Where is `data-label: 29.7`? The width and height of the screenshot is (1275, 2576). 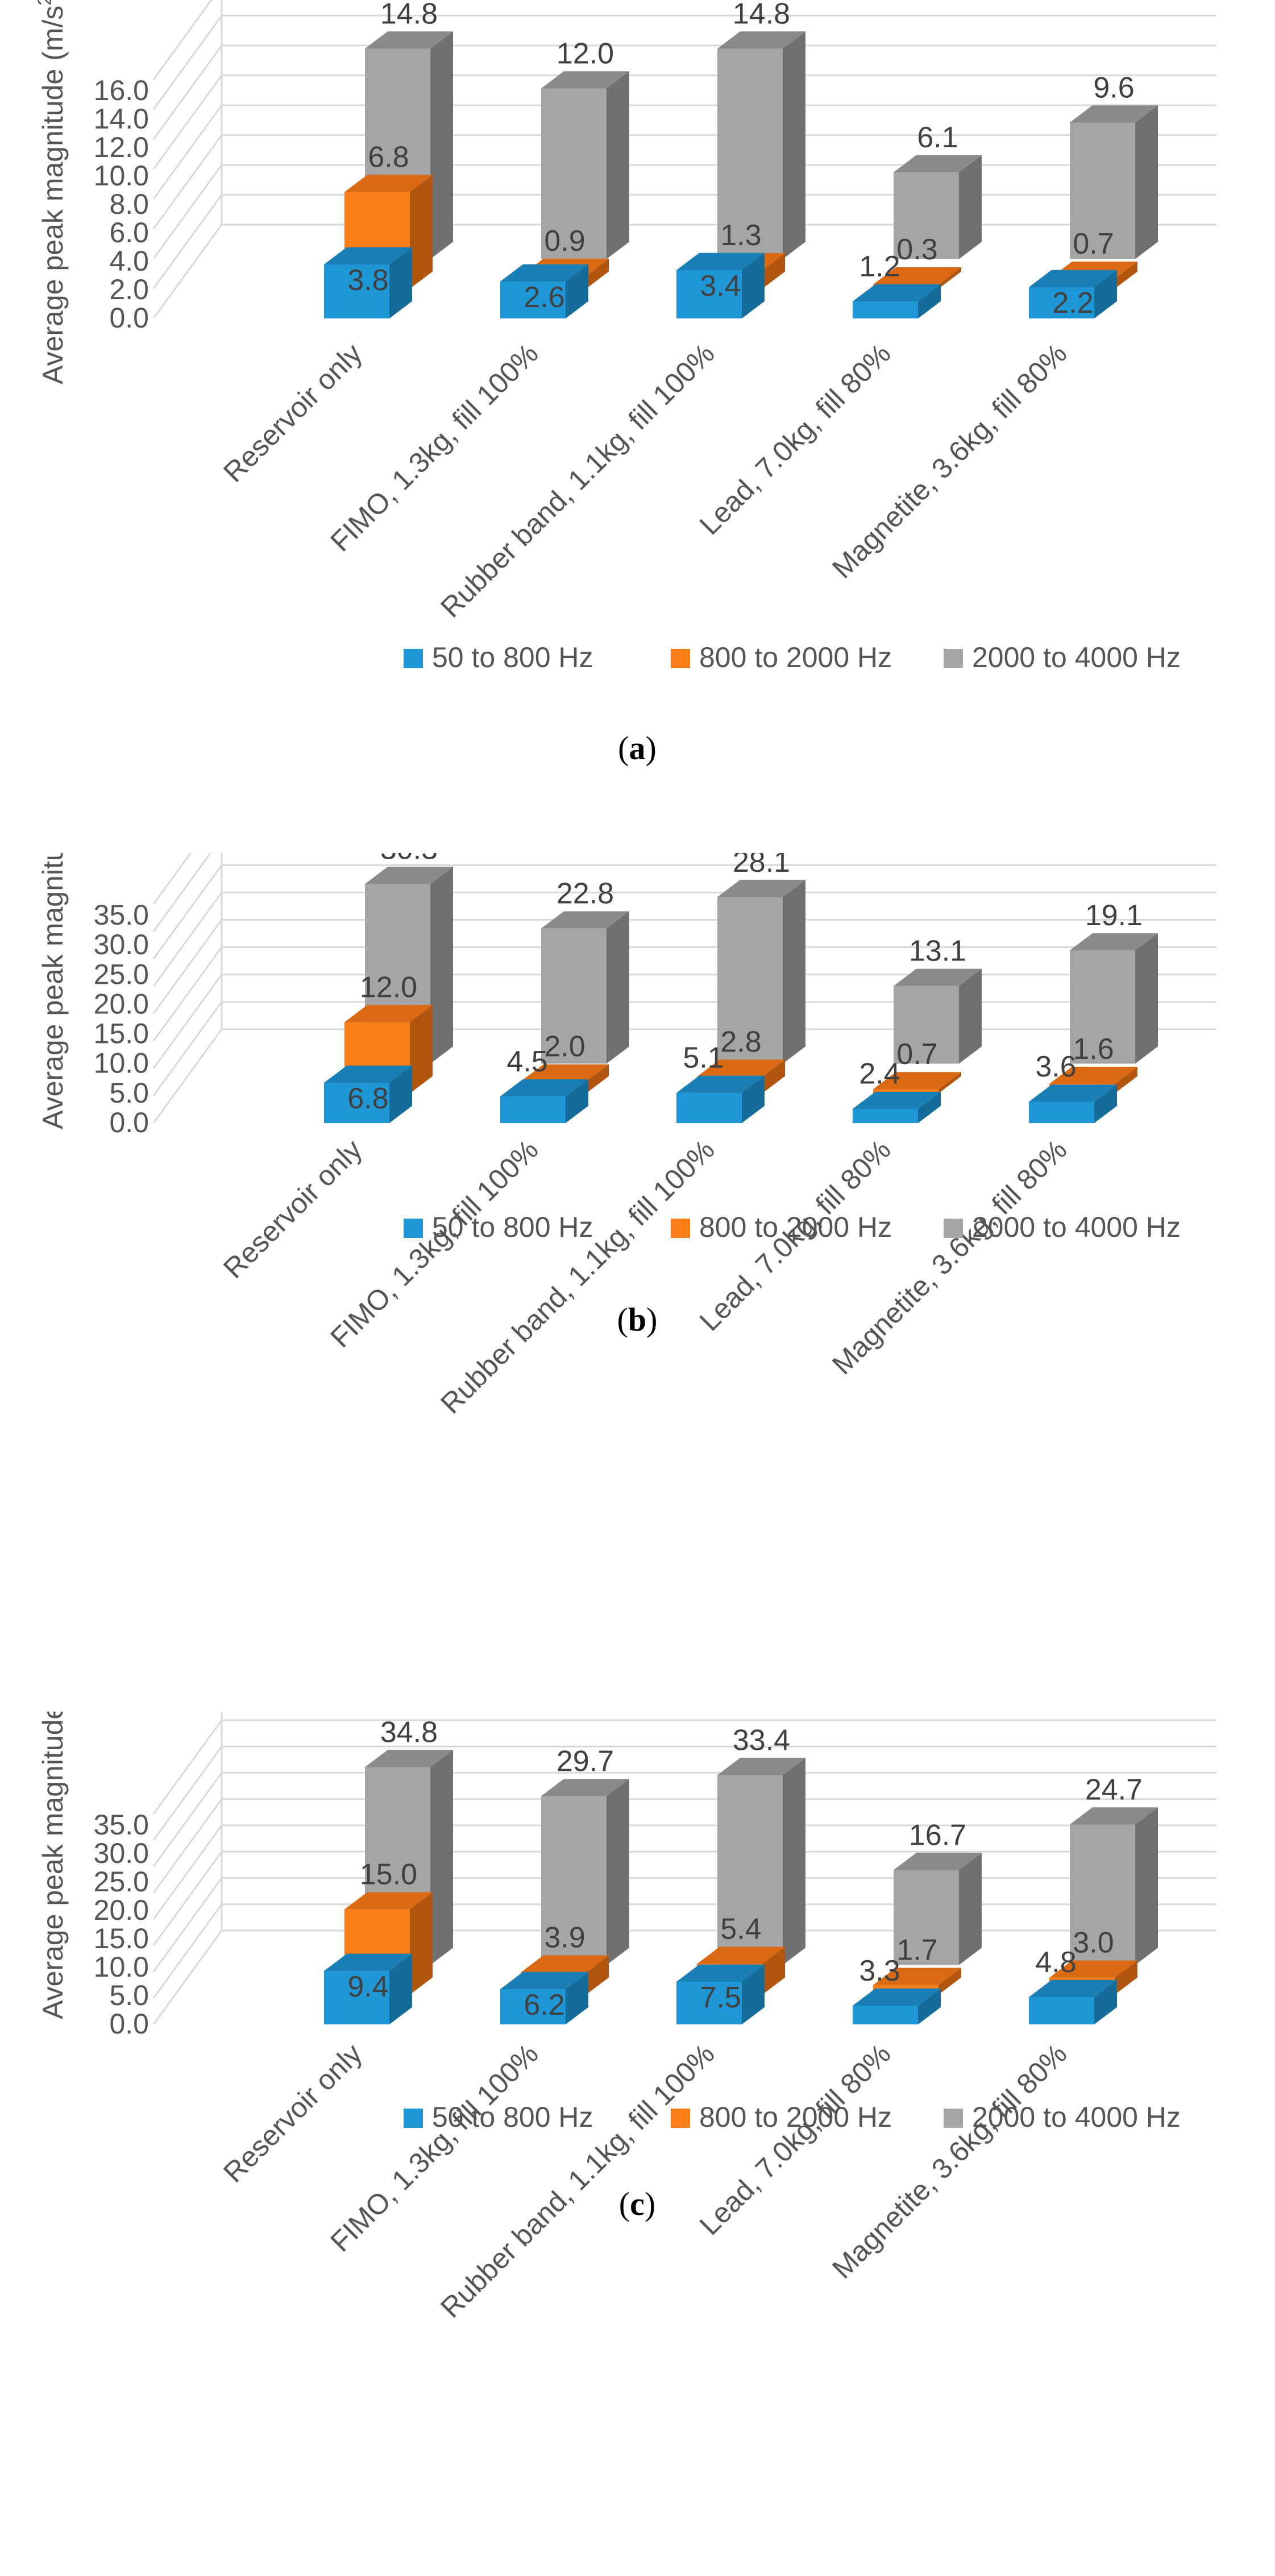 data-label: 29.7 is located at coordinates (585, 1761).